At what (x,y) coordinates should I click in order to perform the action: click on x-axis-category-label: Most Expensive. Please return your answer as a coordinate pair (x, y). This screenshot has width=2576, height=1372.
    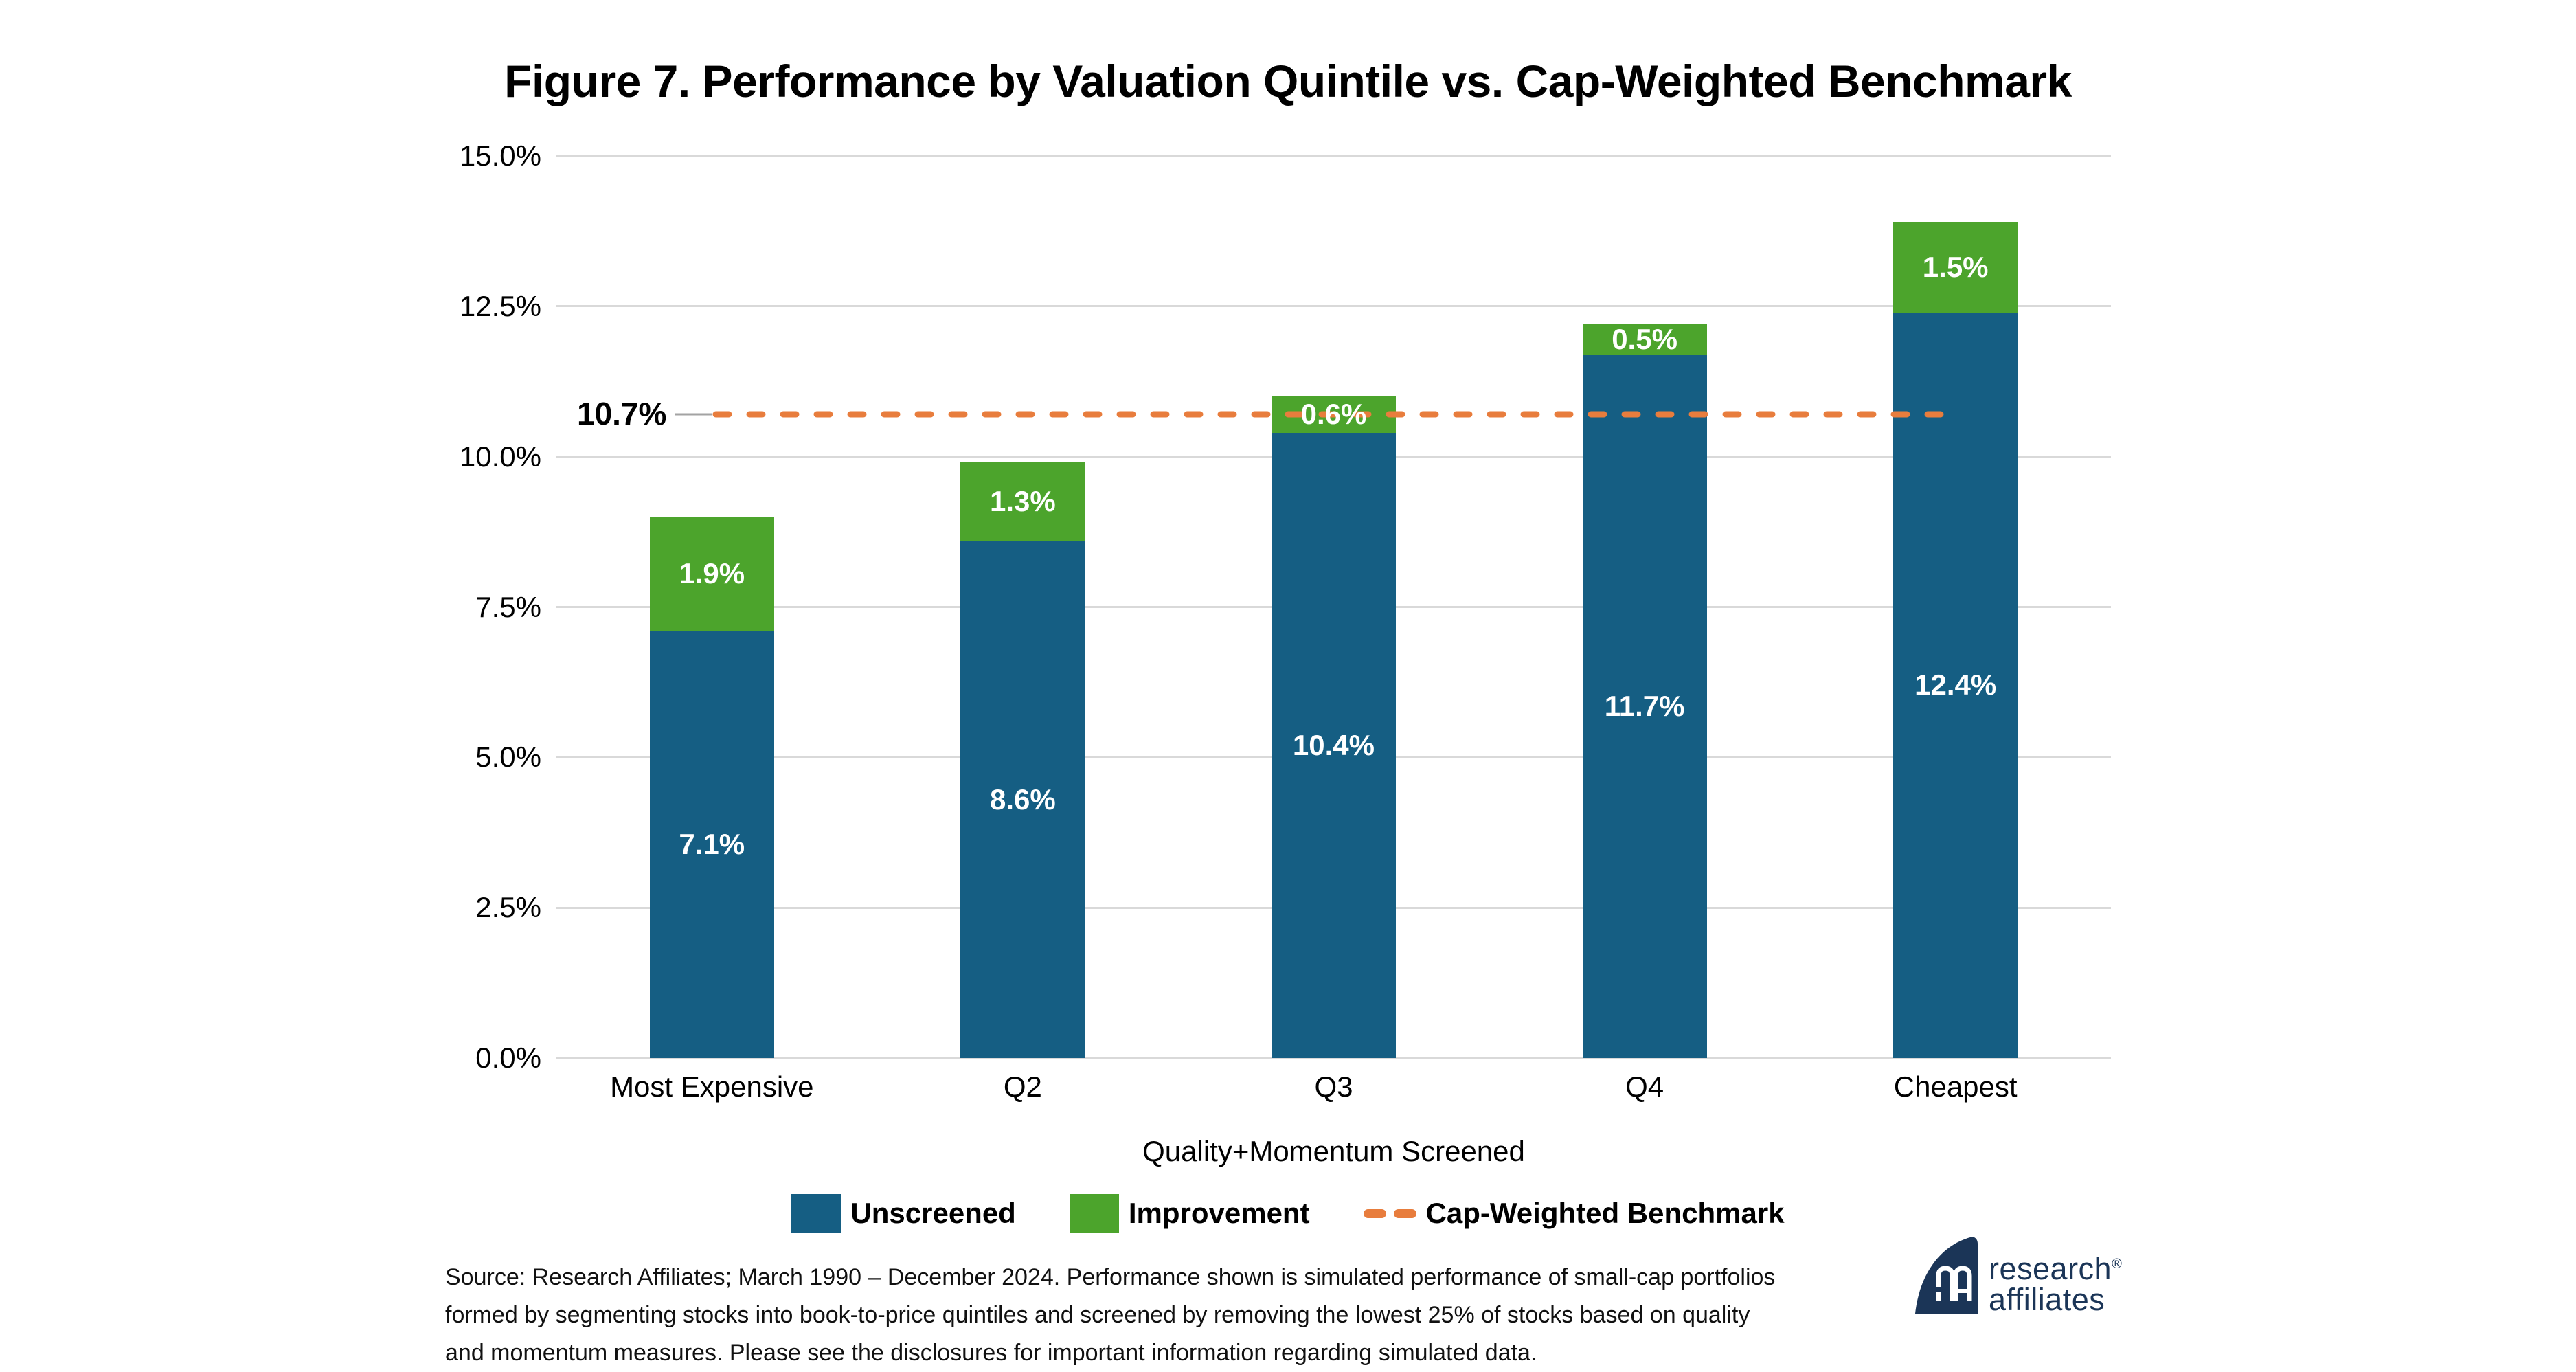
    Looking at the image, I should click on (712, 1087).